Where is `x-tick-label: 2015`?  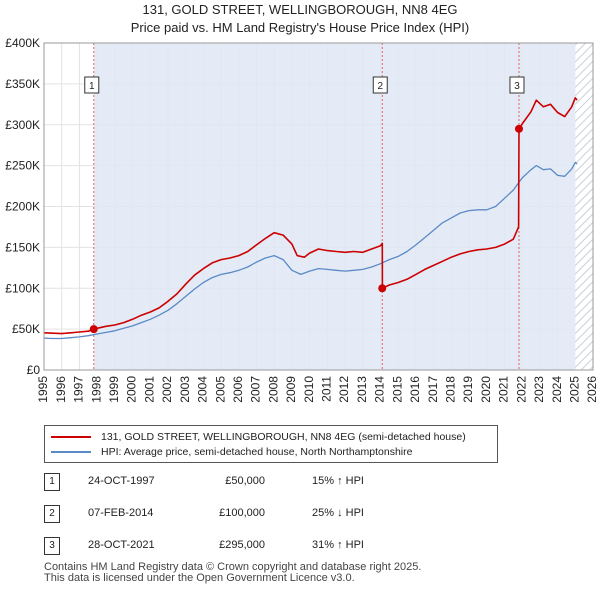
x-tick-label: 2015 is located at coordinates (397, 389).